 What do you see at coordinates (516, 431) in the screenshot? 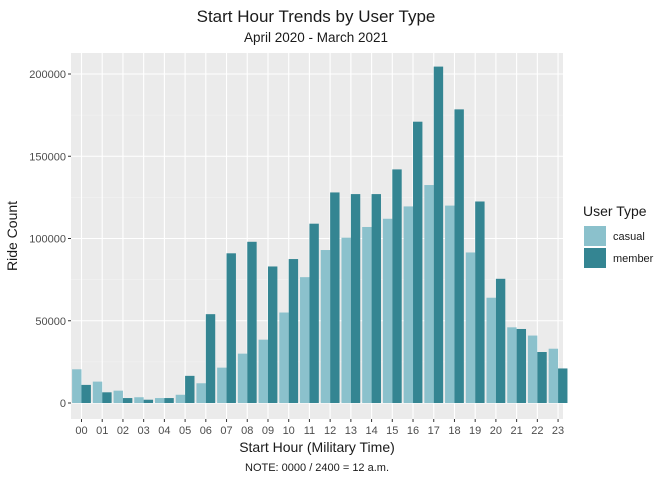
I see `x-tick-label: 21` at bounding box center [516, 431].